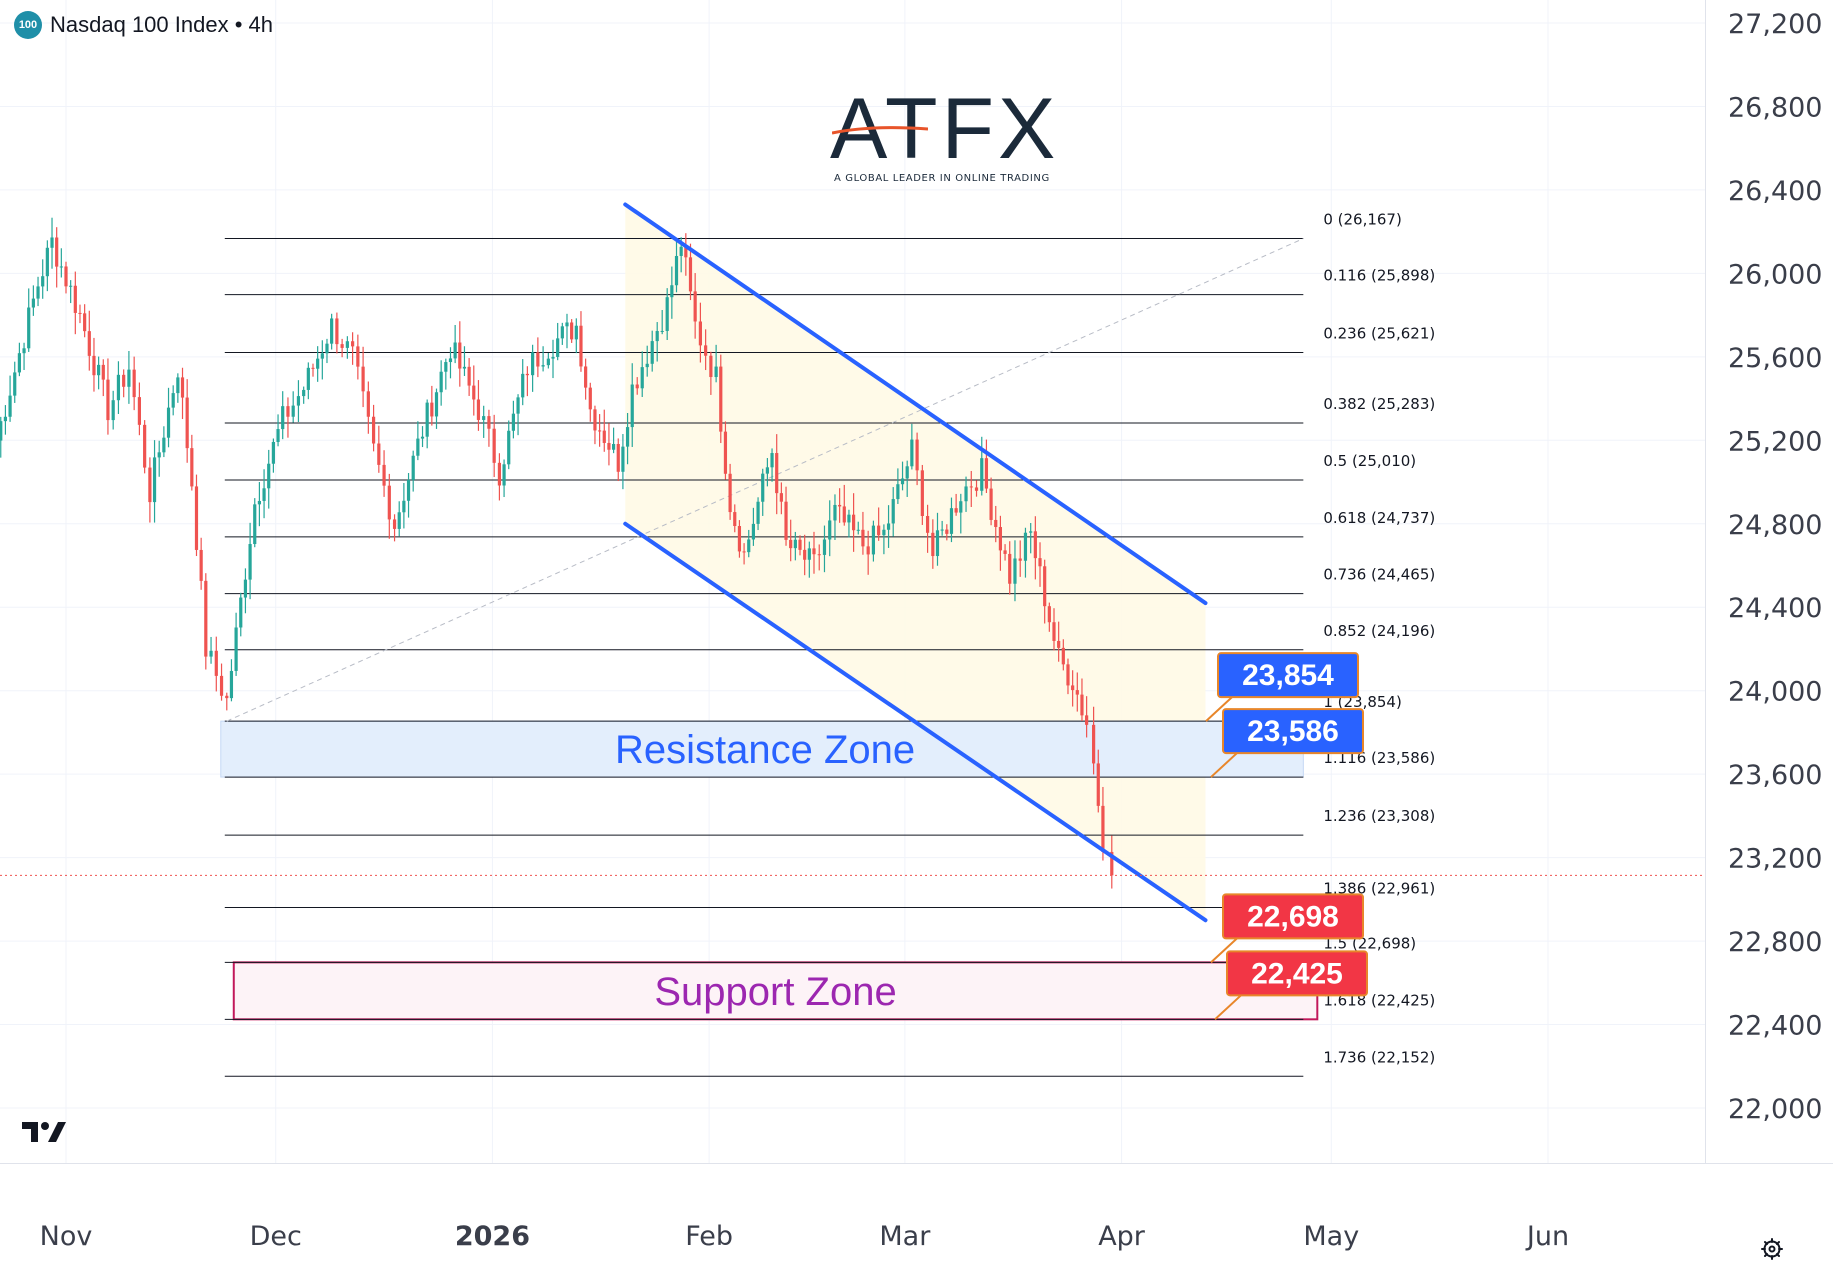 The width and height of the screenshot is (1833, 1278). Describe the element at coordinates (1775, 775) in the screenshot. I see `y-tick-label: 23,600` at that location.